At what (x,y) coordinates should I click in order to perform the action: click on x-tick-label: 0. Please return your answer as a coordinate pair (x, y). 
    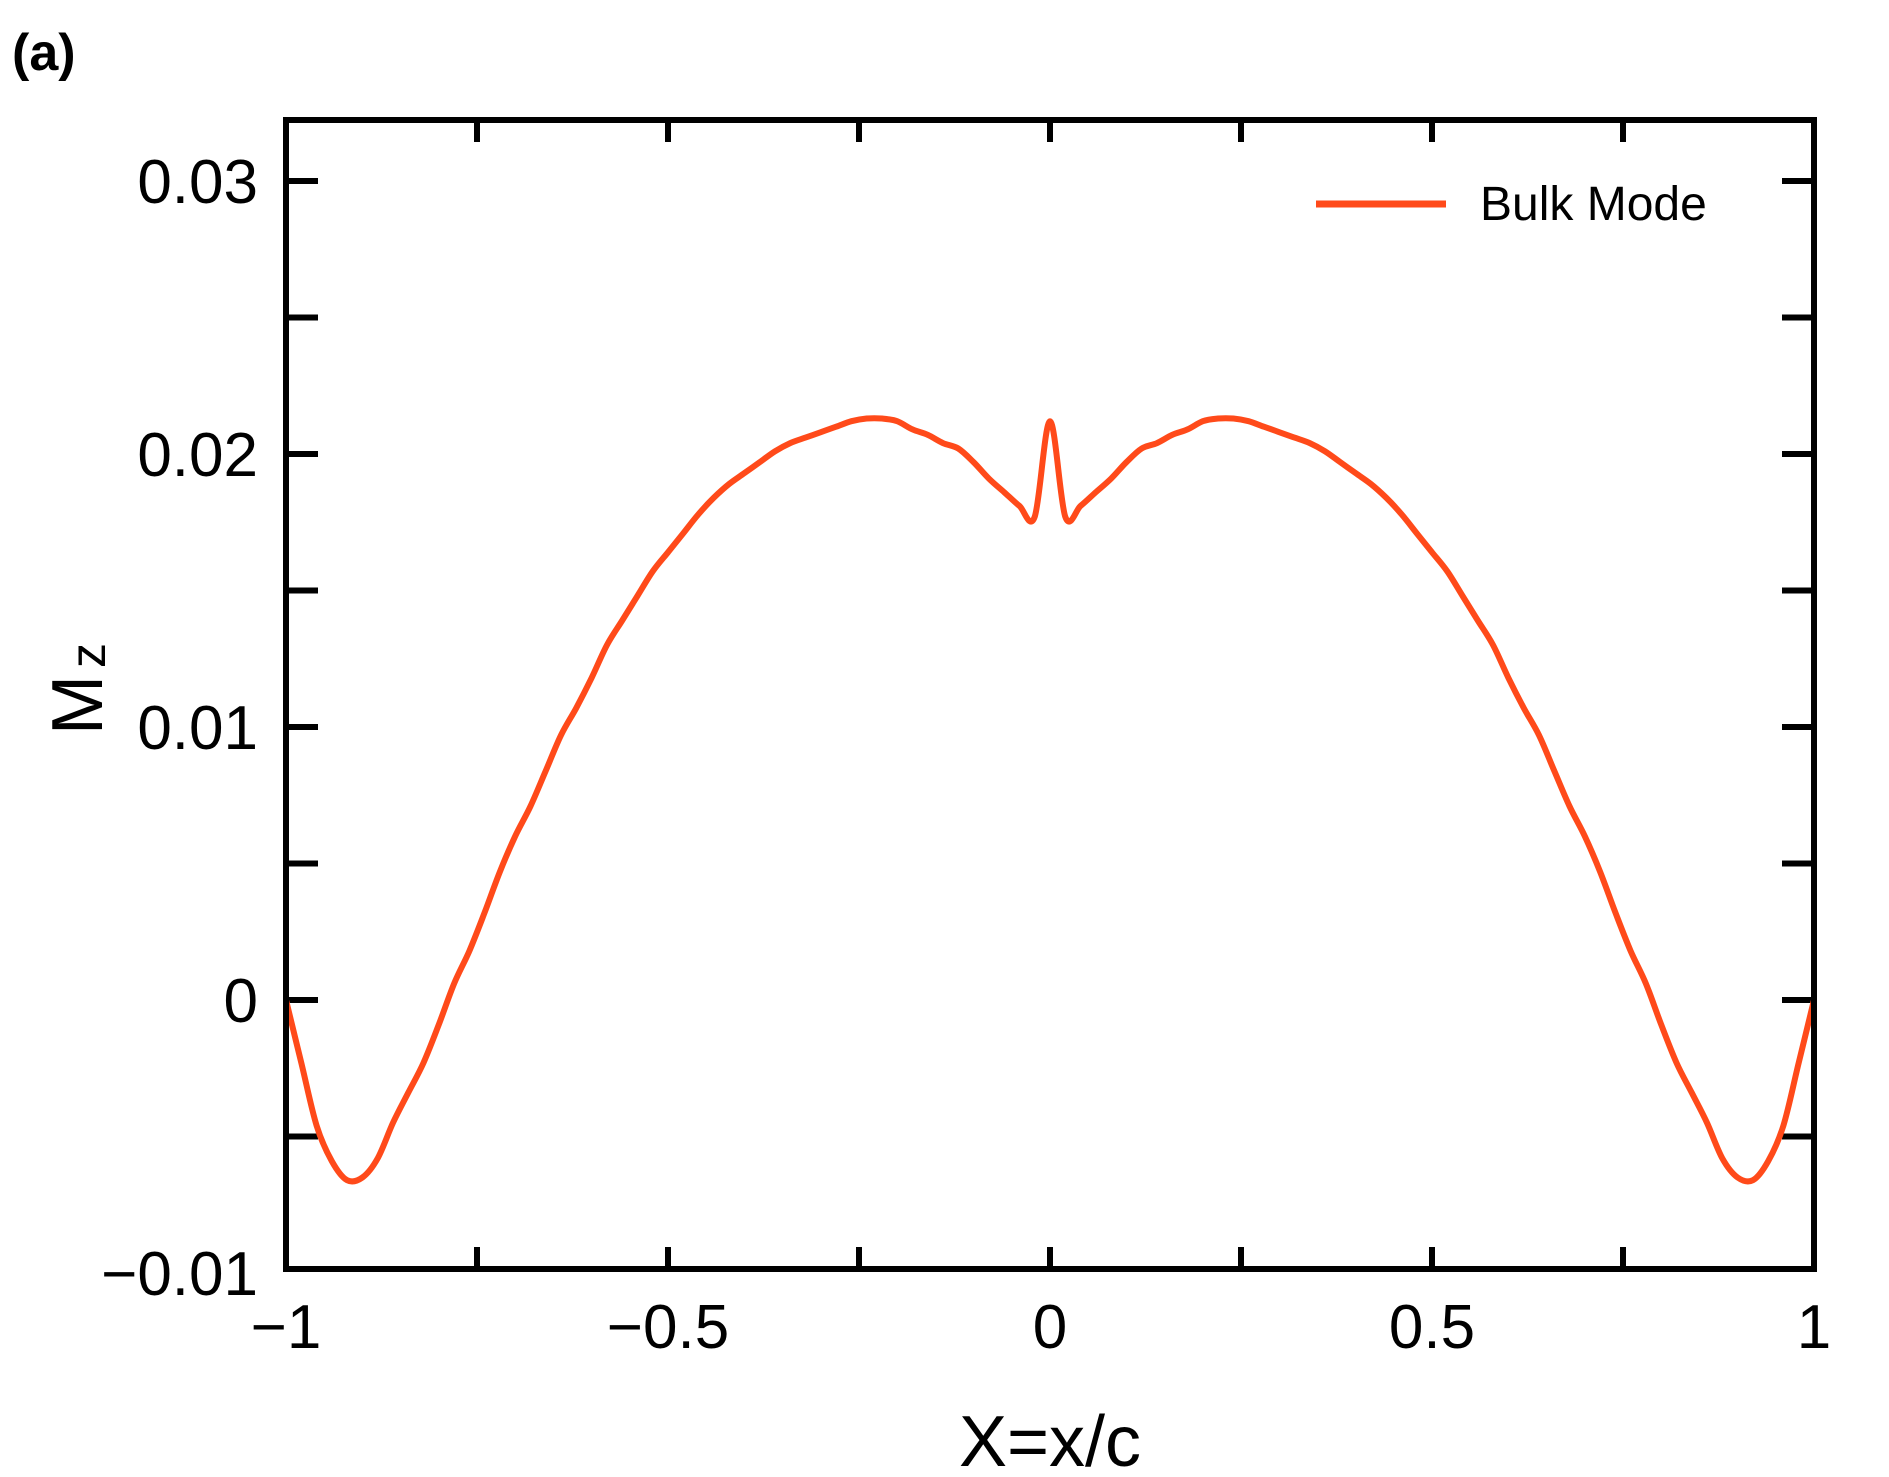
    Looking at the image, I should click on (1050, 1327).